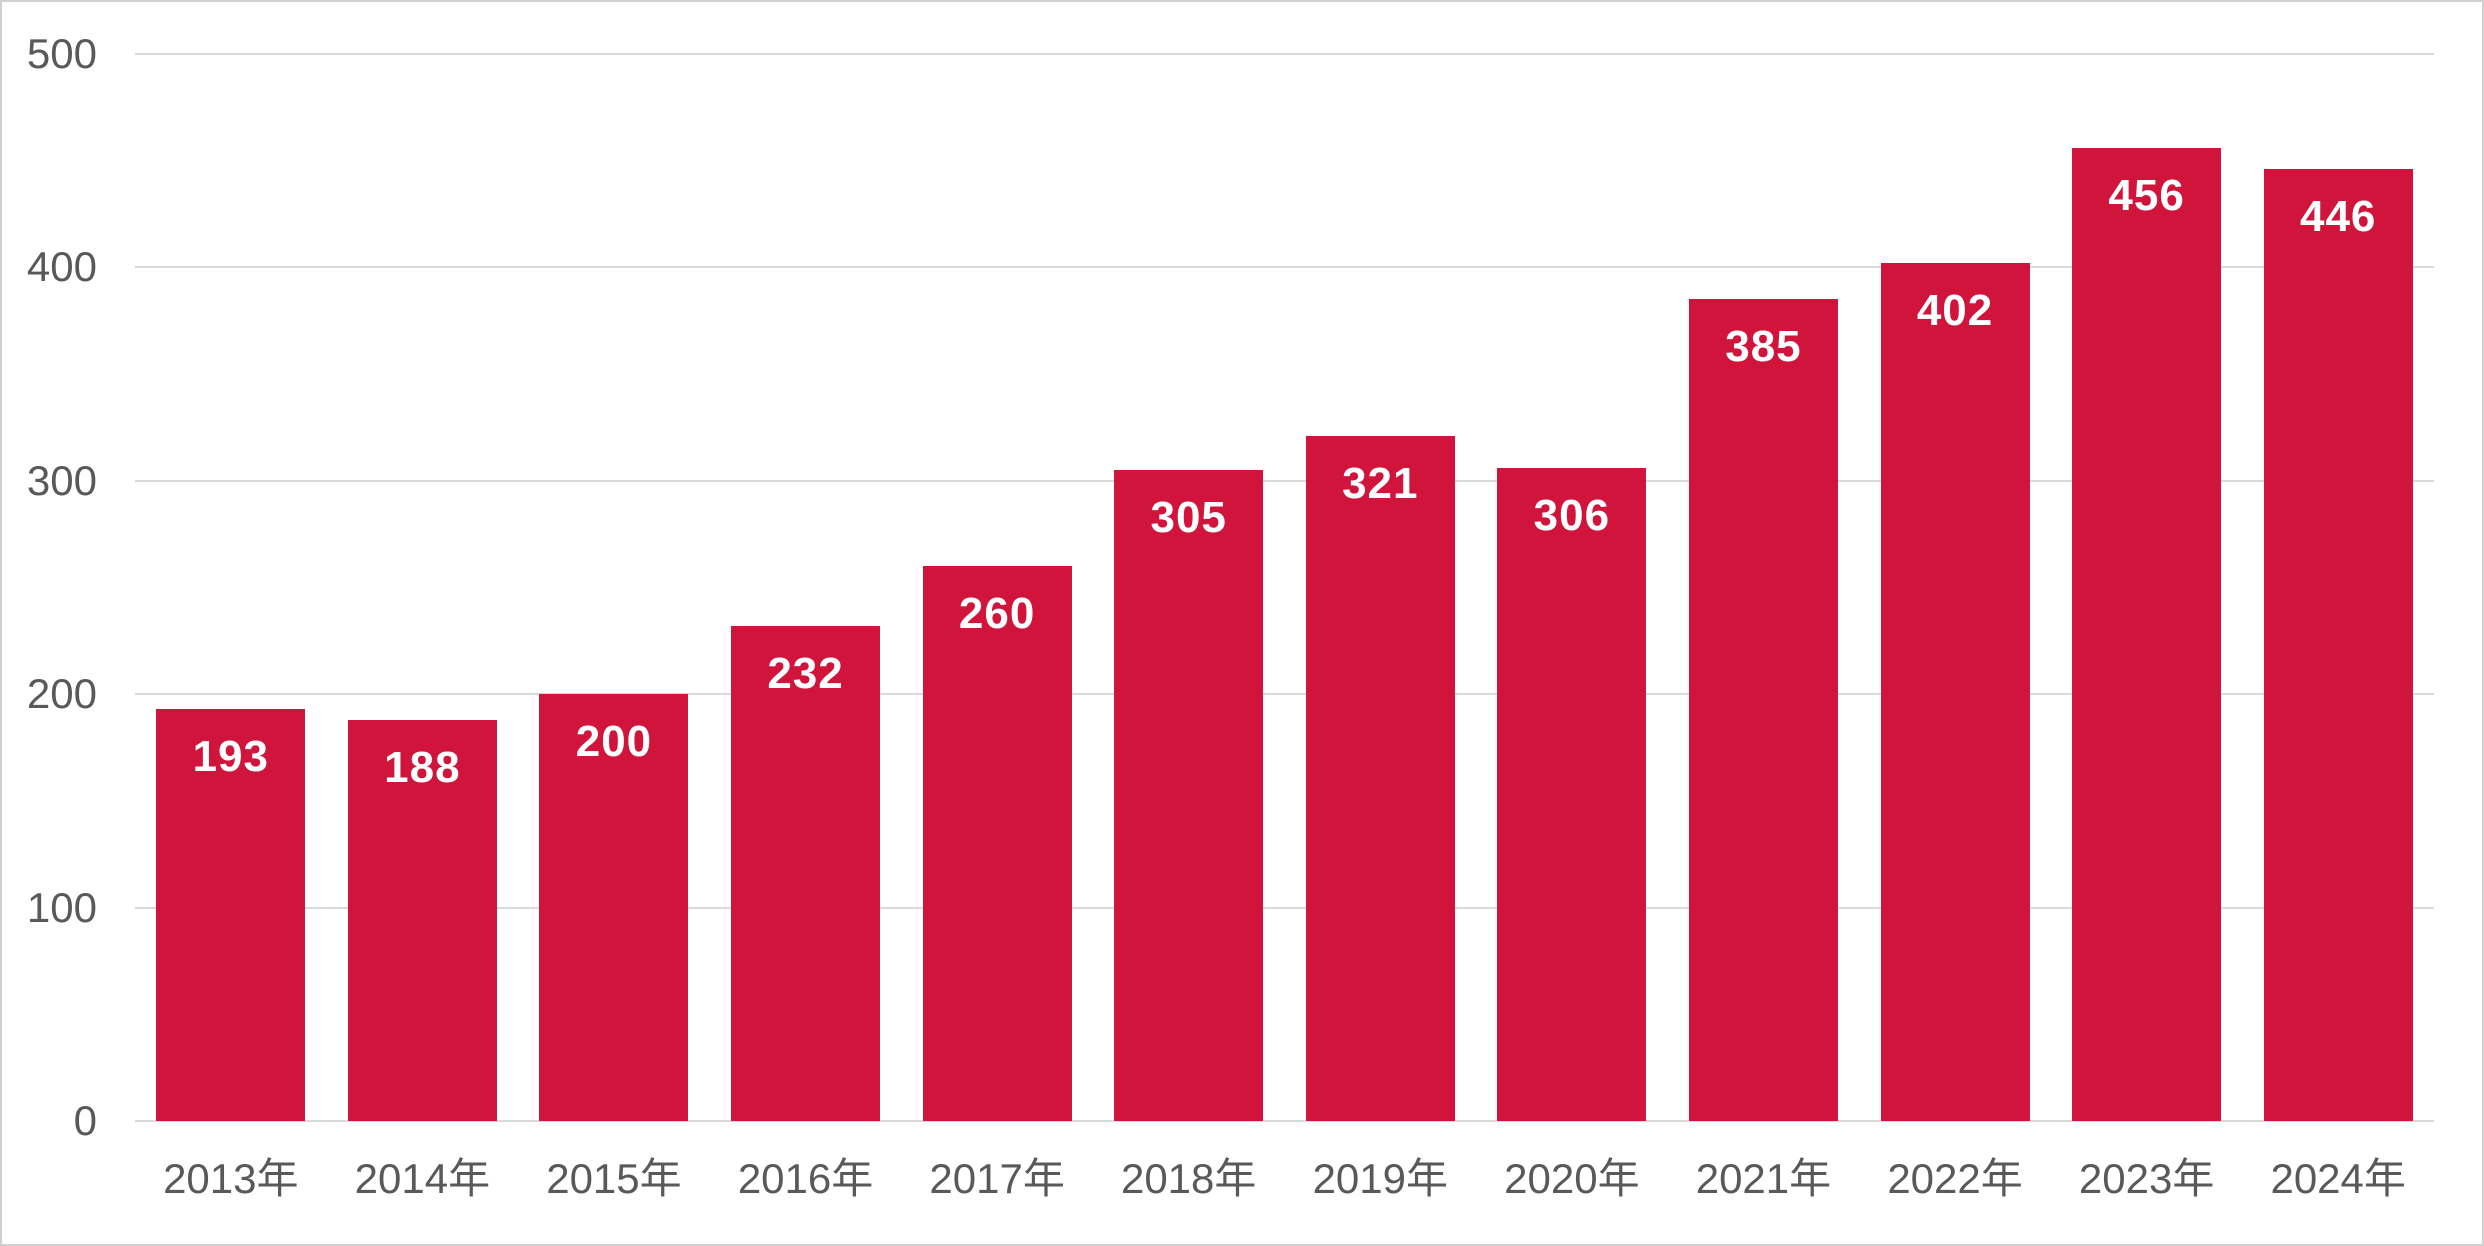  Describe the element at coordinates (1189, 795) in the screenshot. I see `bar-2018年: 305` at that location.